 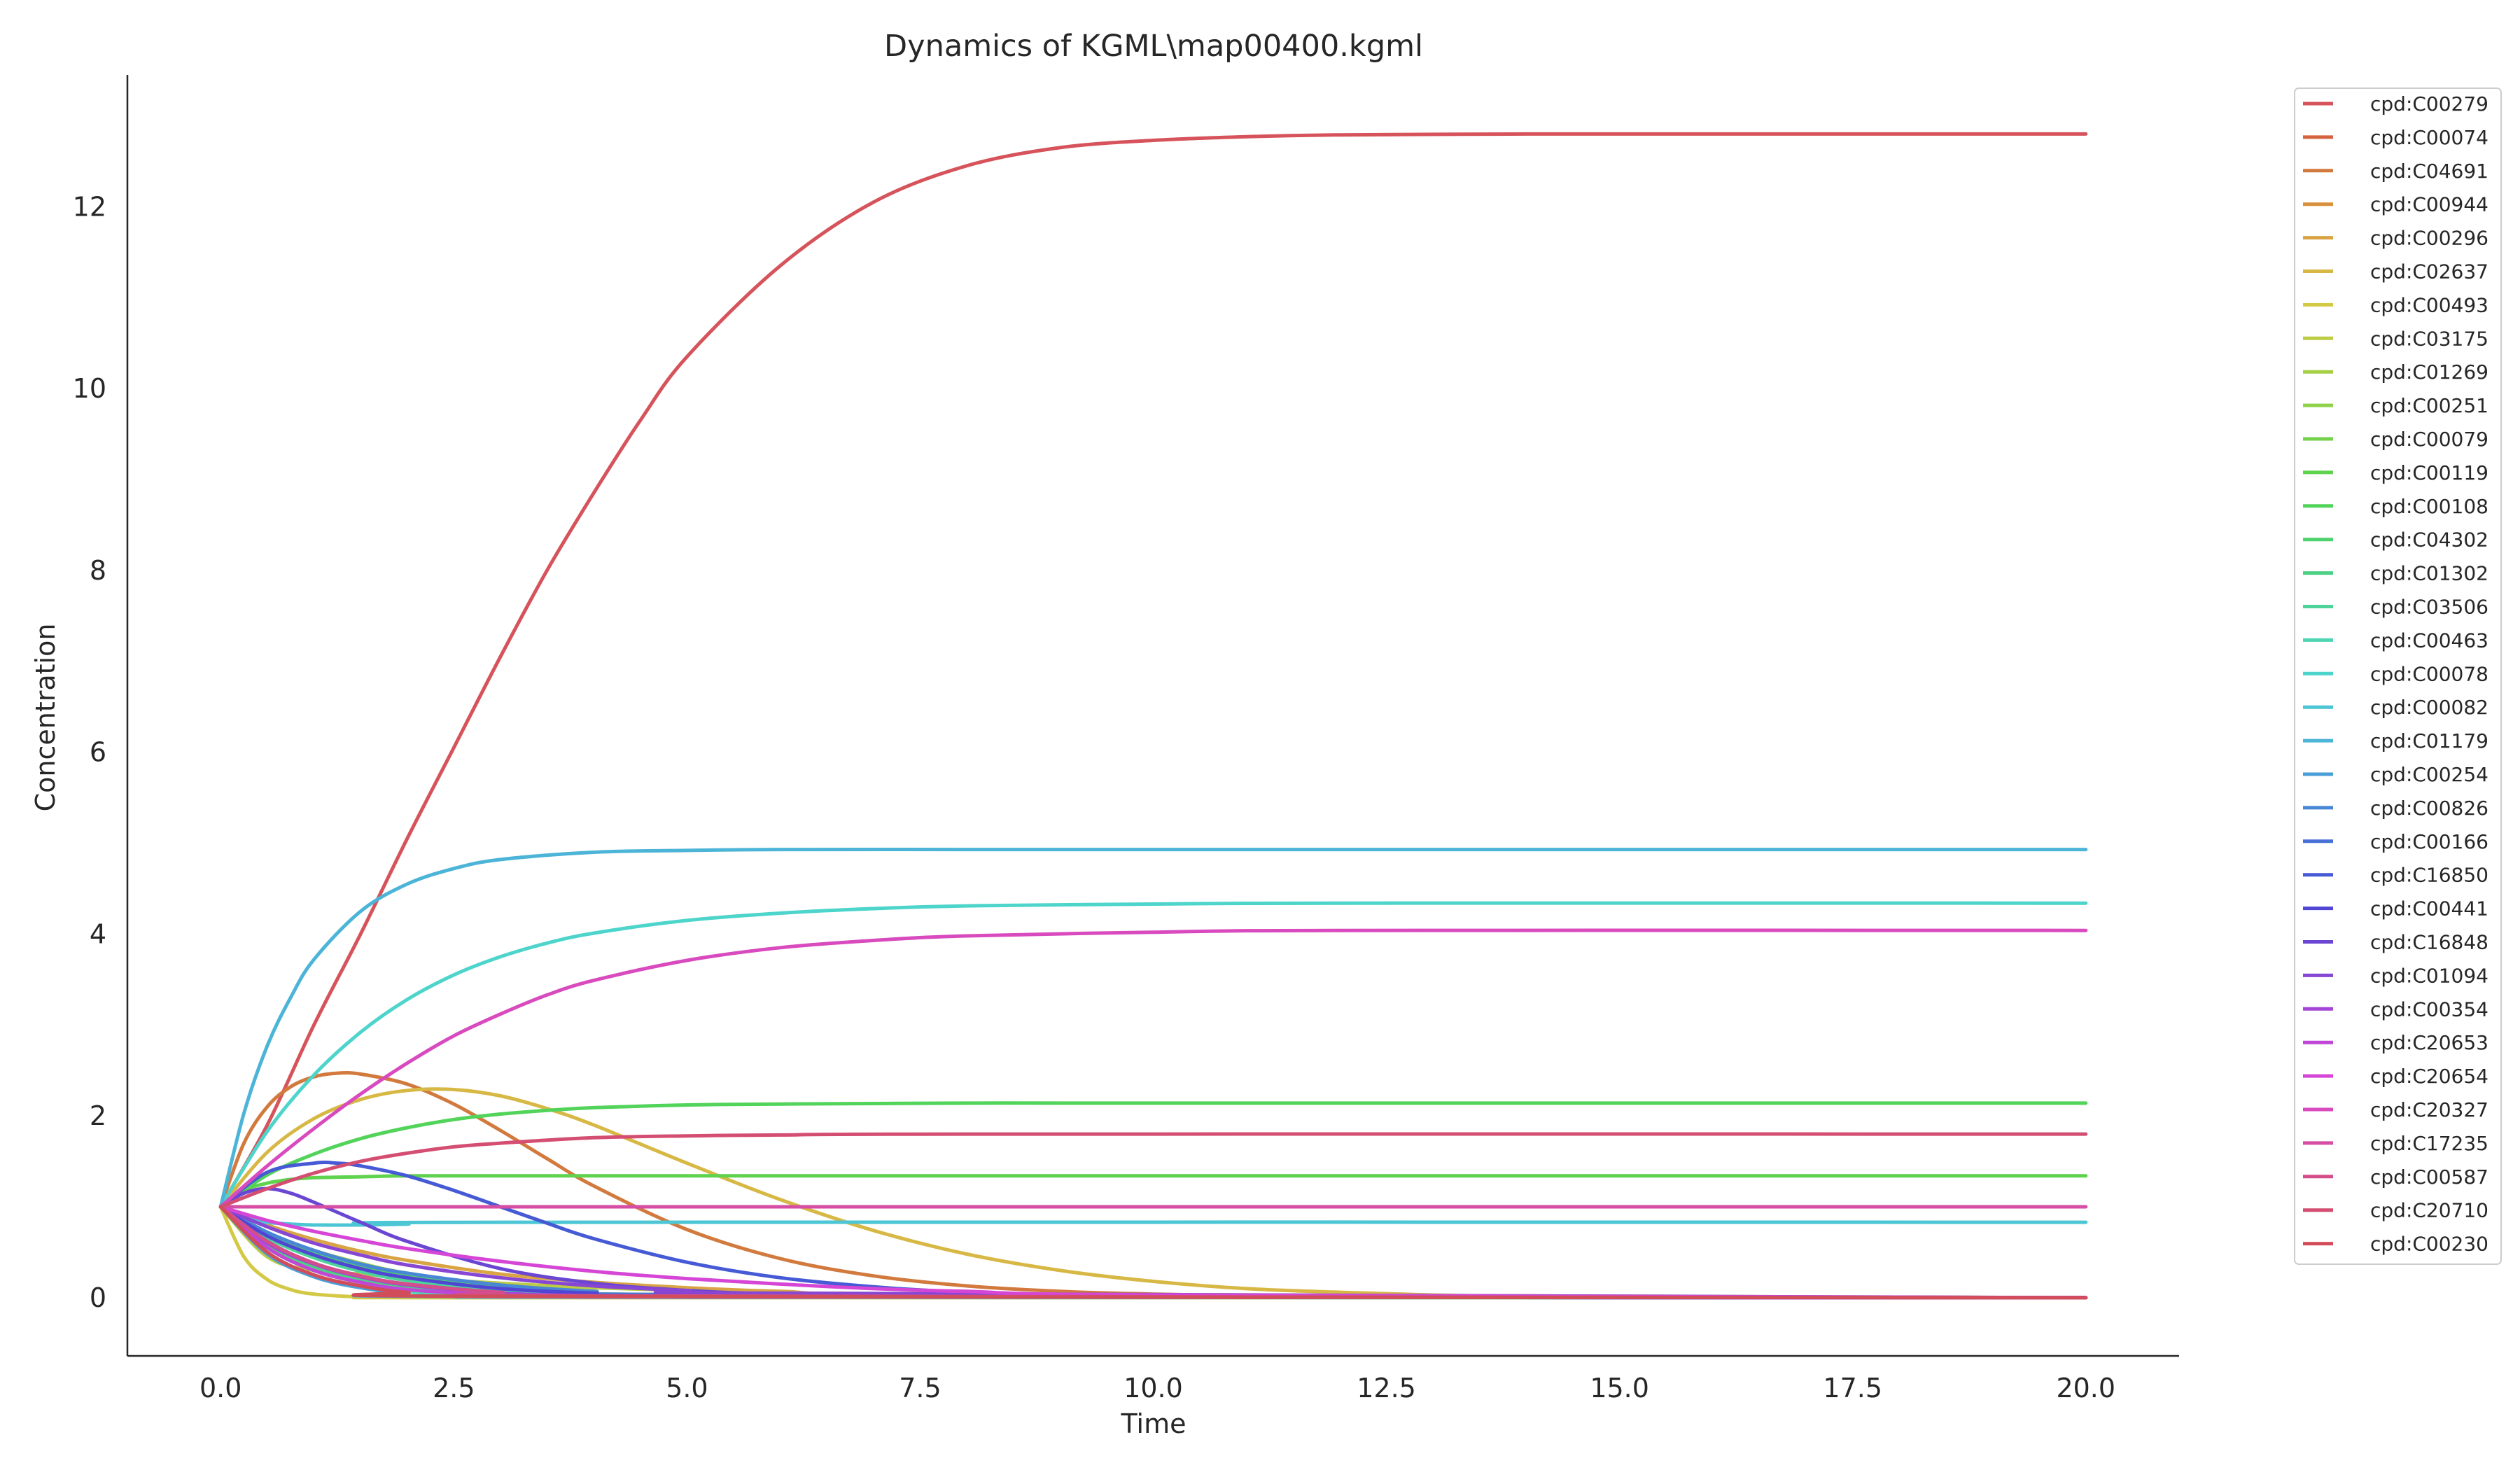 What do you see at coordinates (2429, 875) in the screenshot?
I see `legend-label: cpd:C16850` at bounding box center [2429, 875].